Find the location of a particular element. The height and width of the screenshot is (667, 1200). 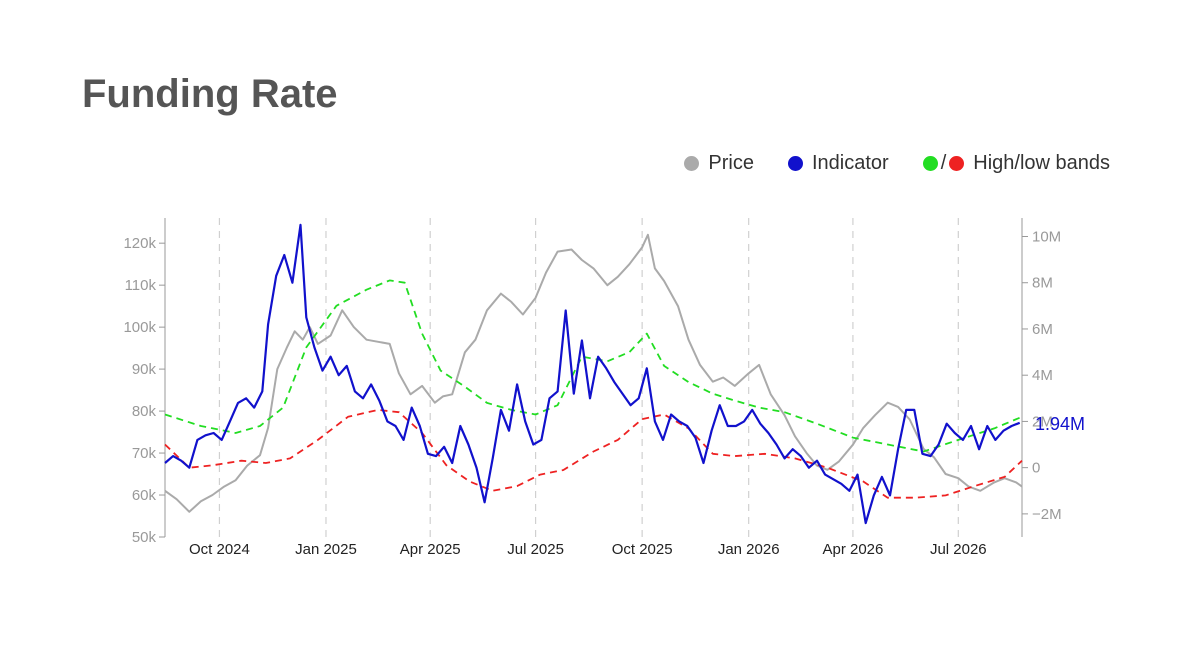

y-left-tick-label: 60k is located at coordinates (144, 495).